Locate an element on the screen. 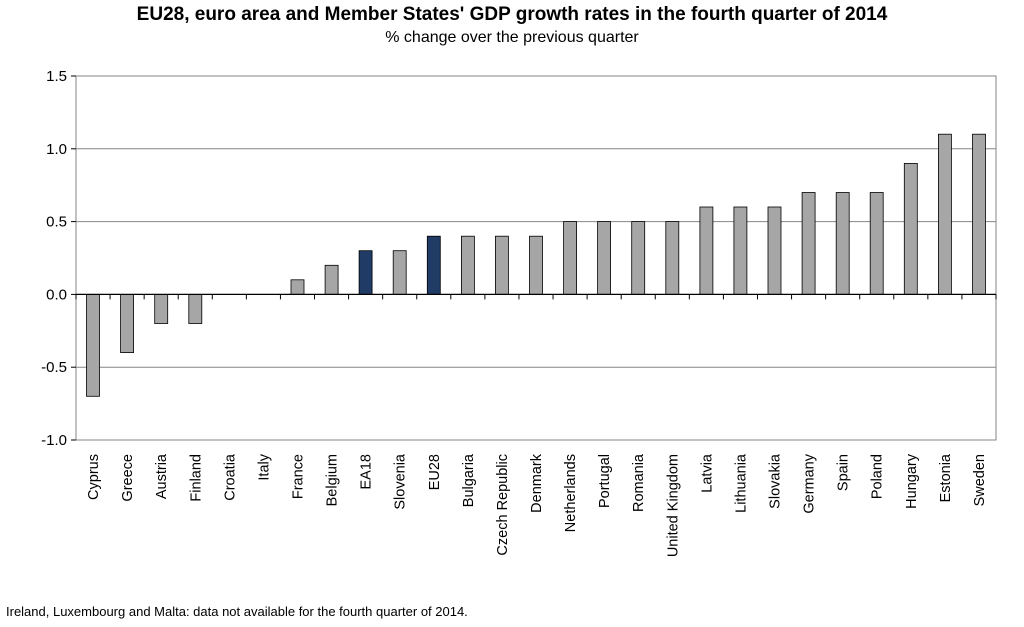  x-category-label: Lithuania is located at coordinates (741, 483).